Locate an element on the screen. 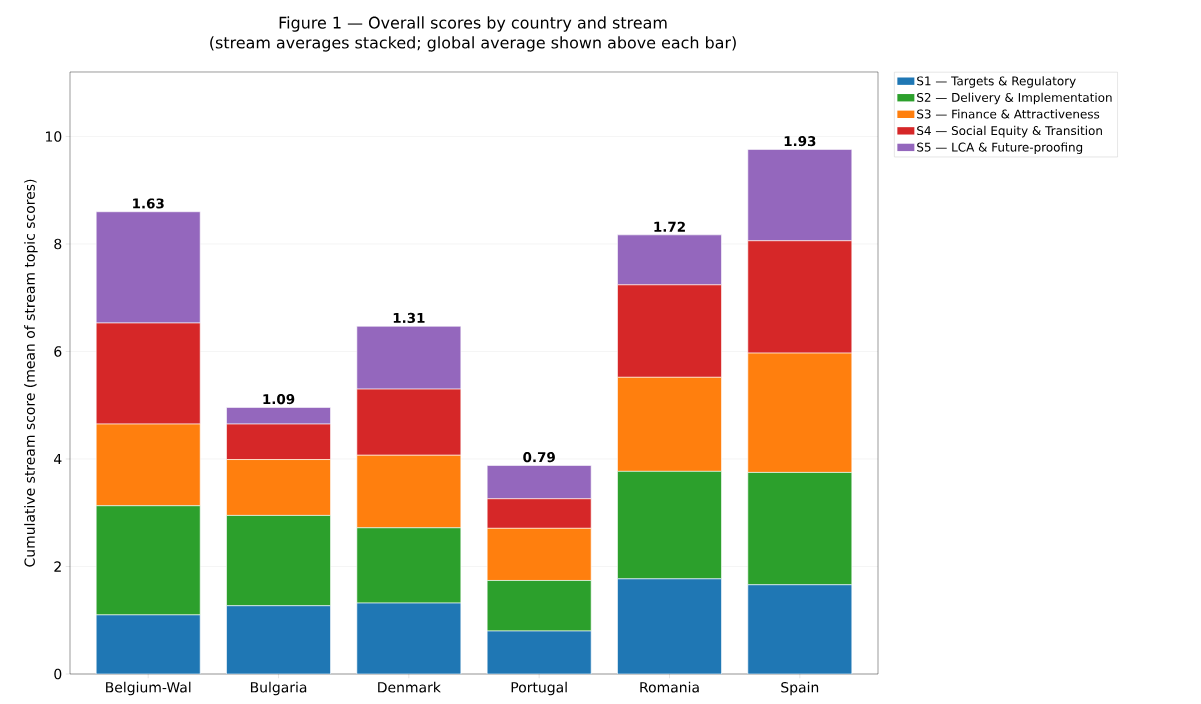  annotation: 1.72 is located at coordinates (669, 226).